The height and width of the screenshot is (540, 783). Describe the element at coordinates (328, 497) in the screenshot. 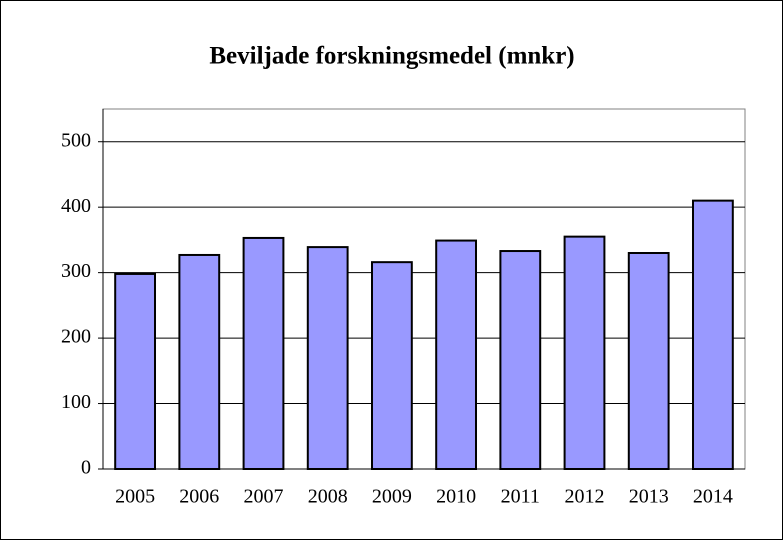

I see `x-tick-label: 2008` at that location.